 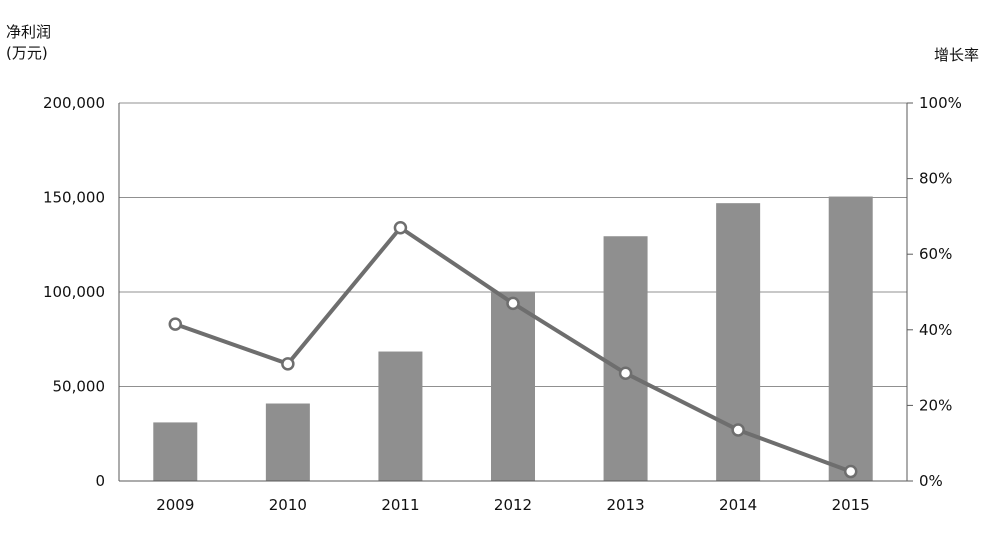 What do you see at coordinates (400, 505) in the screenshot?
I see `x-tick-label: 2011` at bounding box center [400, 505].